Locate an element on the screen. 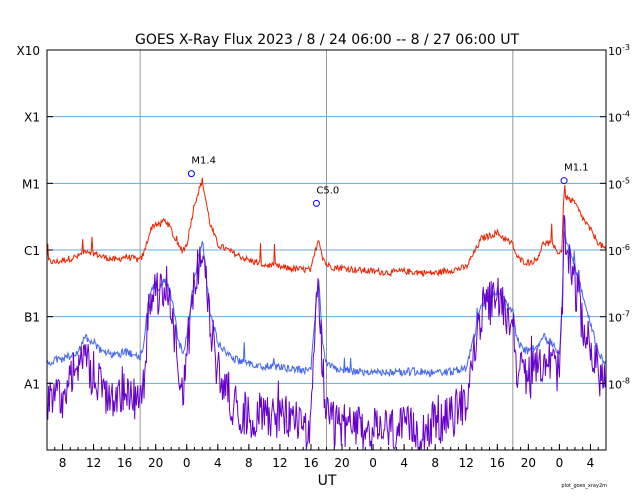  left-tick-label: A1 is located at coordinates (32, 384).